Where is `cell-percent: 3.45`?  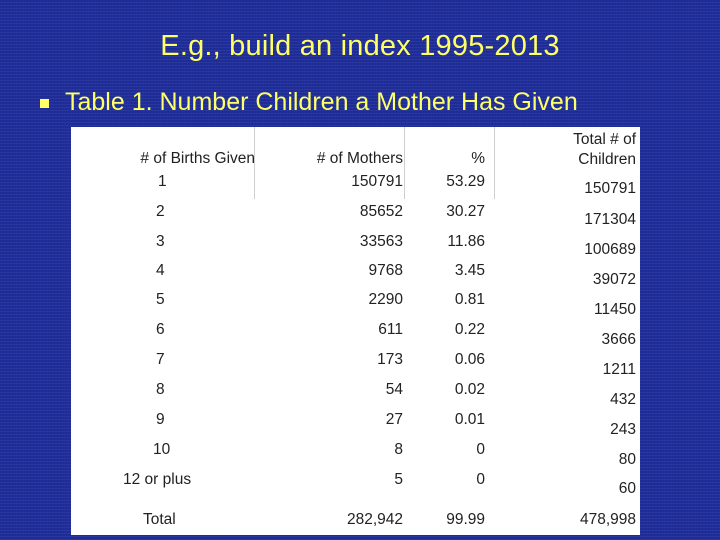
cell-percent: 3.45 is located at coordinates (469, 270).